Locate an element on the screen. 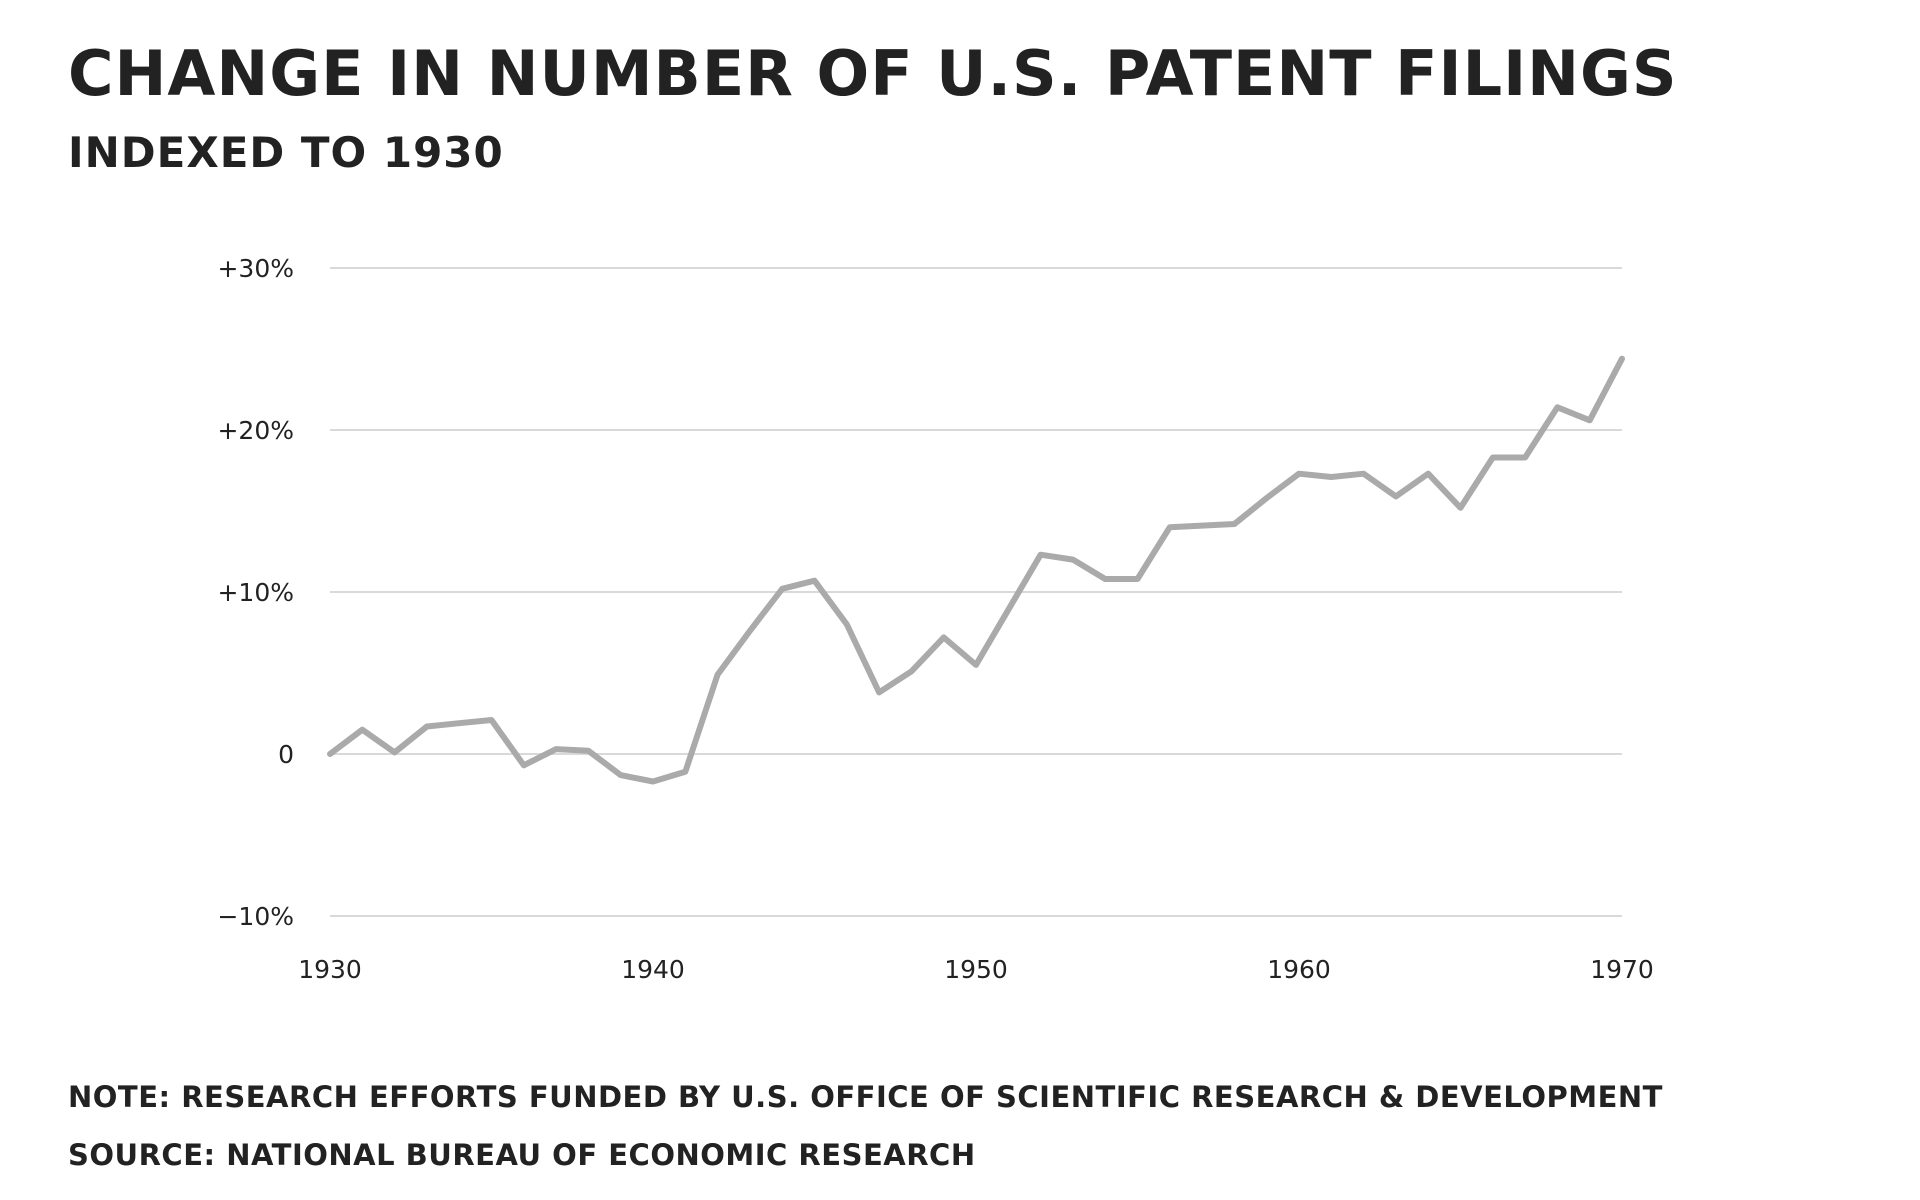 Image resolution: width=1920 pixels, height=1200 pixels. x-axis-ticks: 1930 1940 1950 1960 1970 is located at coordinates (976, 969).